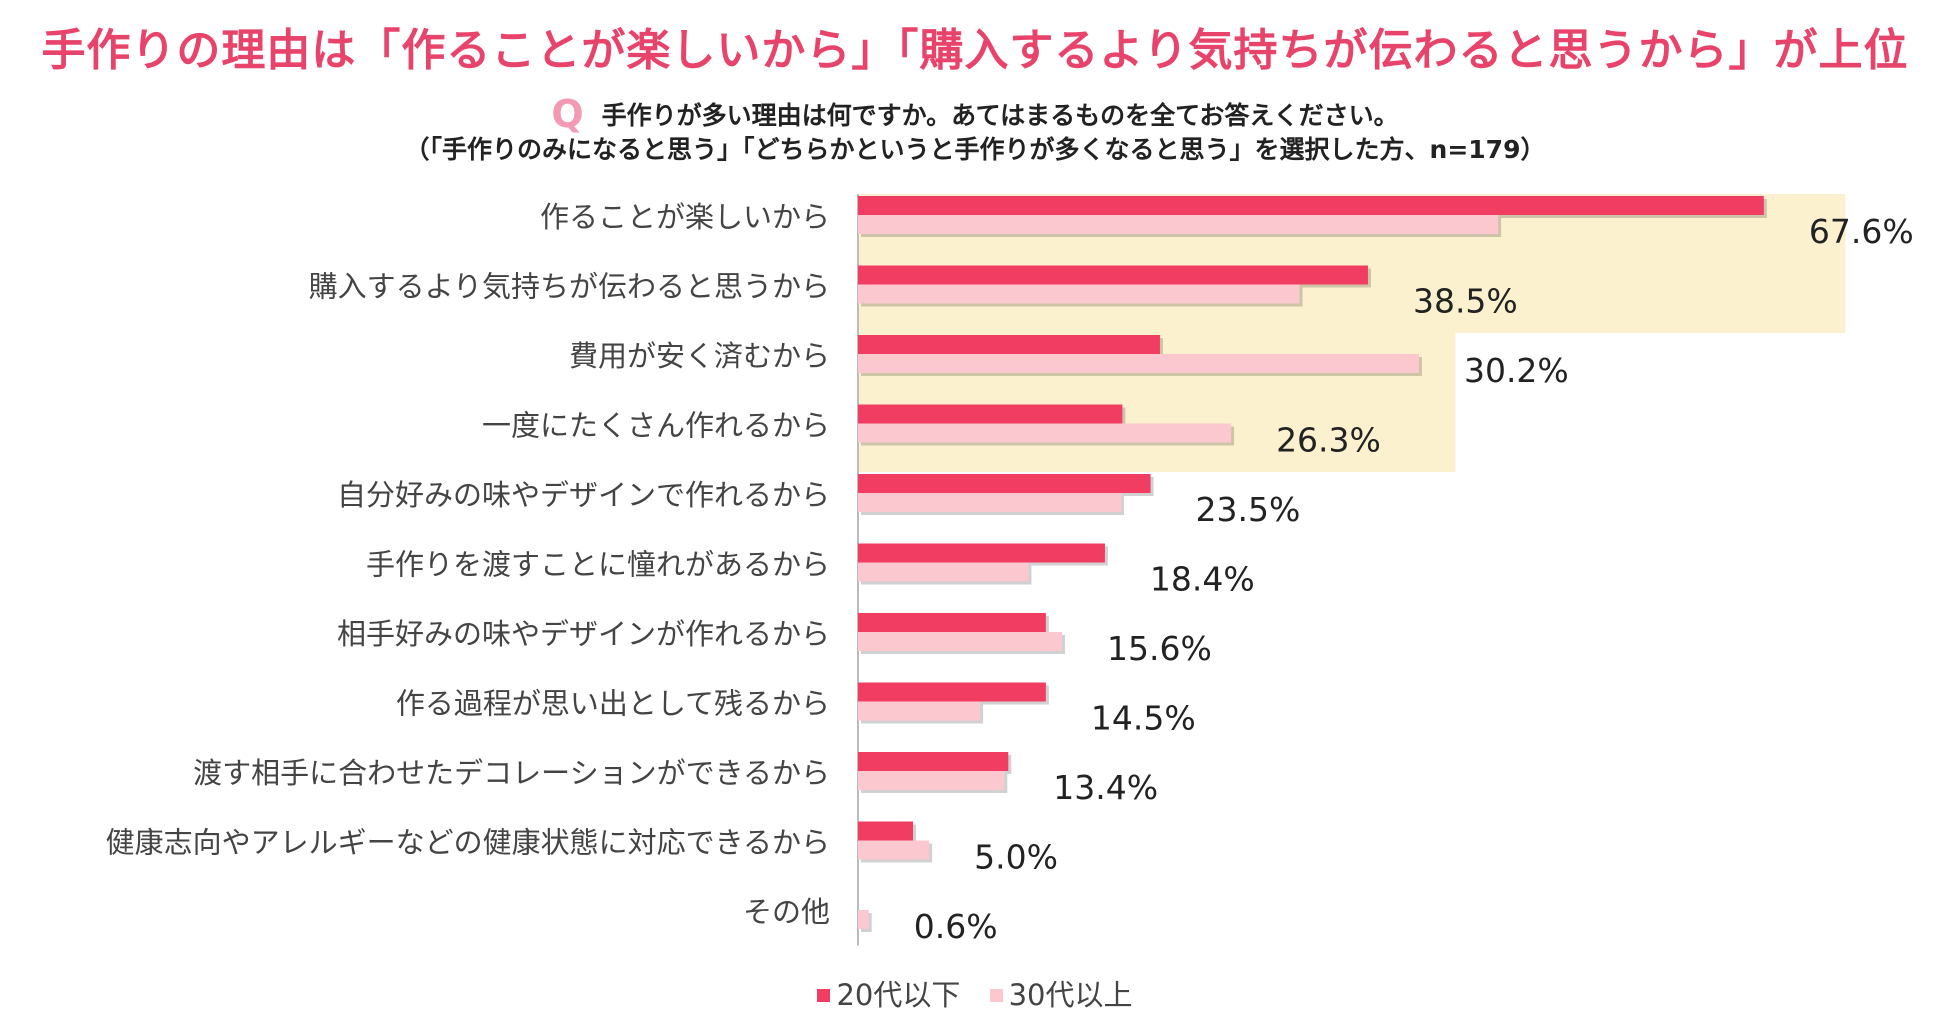 The width and height of the screenshot is (1950, 1034). What do you see at coordinates (656, 426) in the screenshot?
I see `category-label: 一度にたくさん作れるから` at bounding box center [656, 426].